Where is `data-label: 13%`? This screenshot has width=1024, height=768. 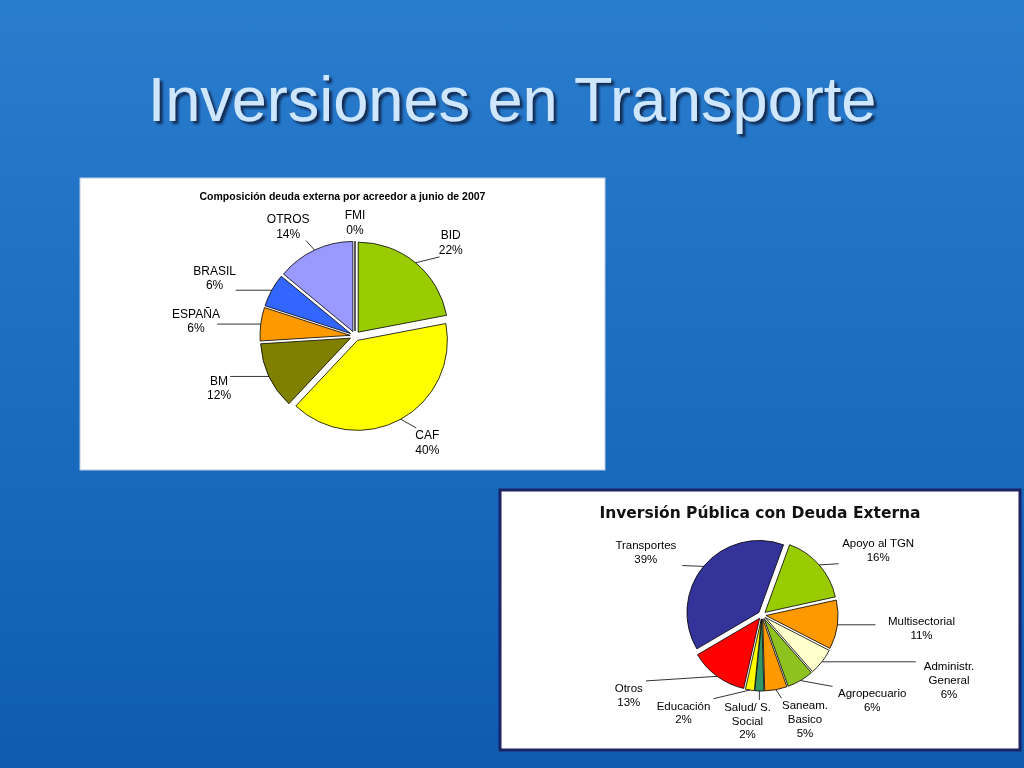 data-label: 13% is located at coordinates (629, 701).